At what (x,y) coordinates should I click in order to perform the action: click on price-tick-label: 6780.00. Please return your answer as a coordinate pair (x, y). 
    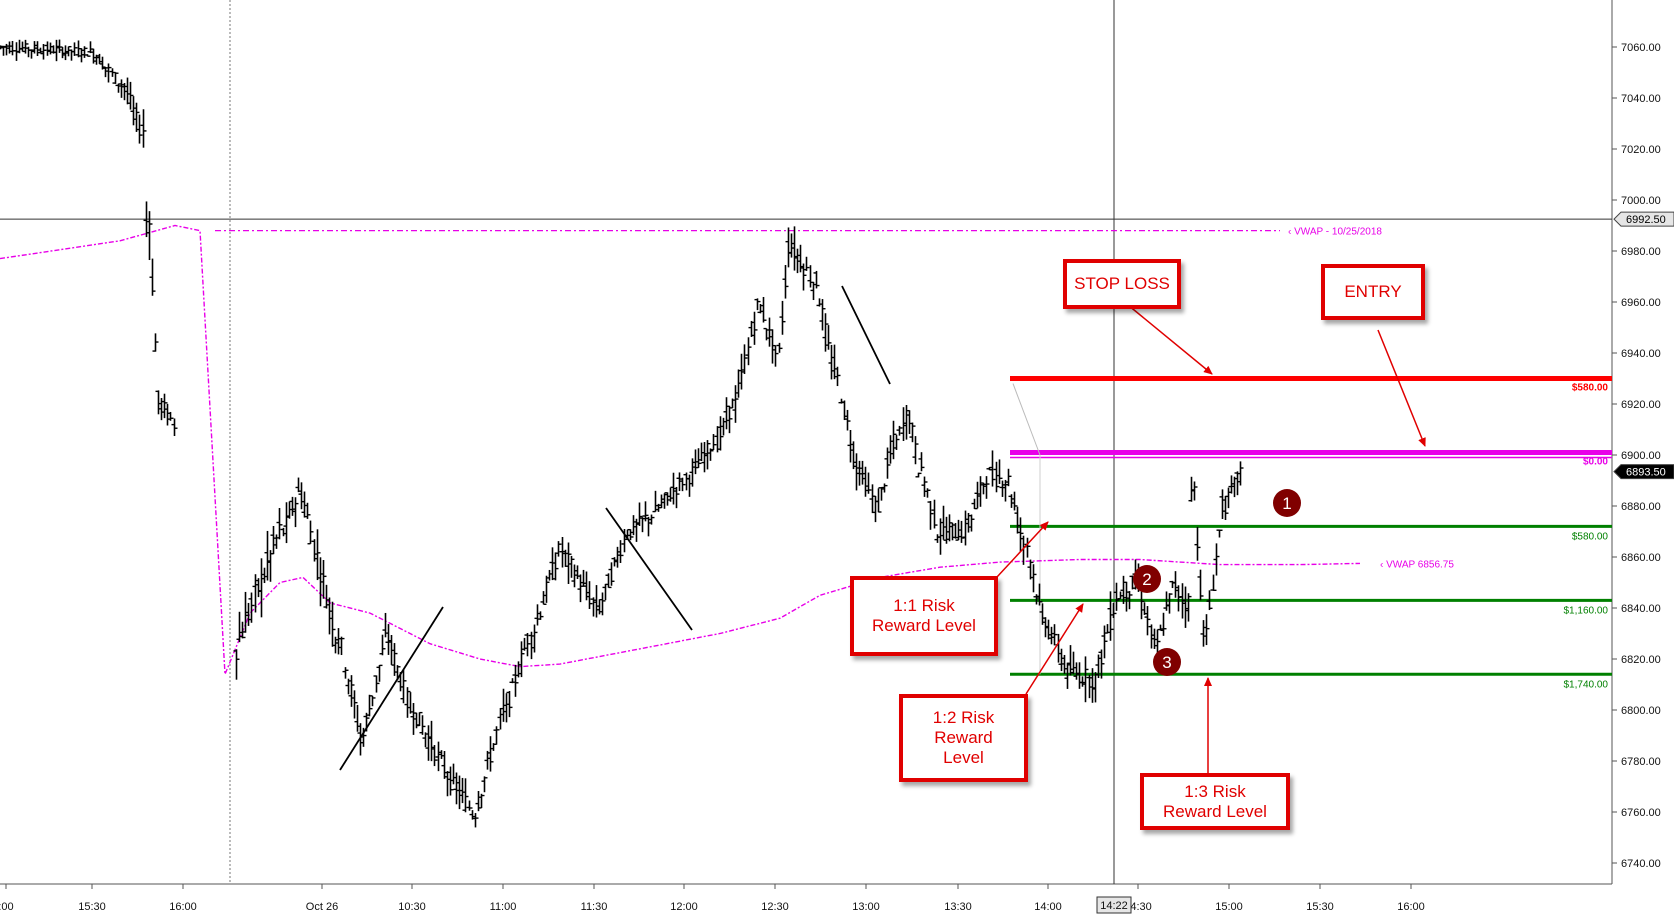
    Looking at the image, I should click on (1641, 762).